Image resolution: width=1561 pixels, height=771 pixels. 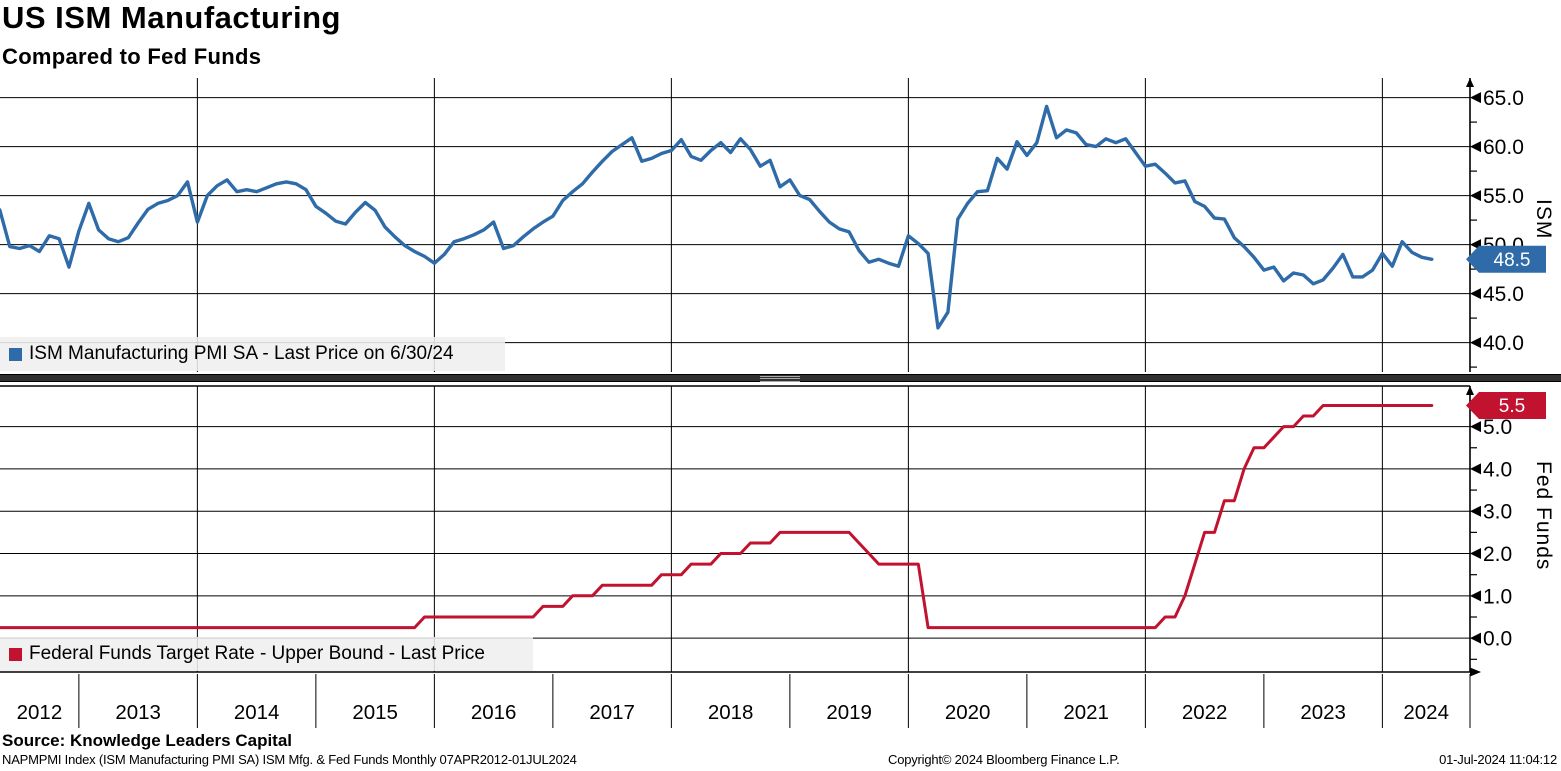 What do you see at coordinates (1503, 98) in the screenshot?
I see `y-tick-label: 65.0` at bounding box center [1503, 98].